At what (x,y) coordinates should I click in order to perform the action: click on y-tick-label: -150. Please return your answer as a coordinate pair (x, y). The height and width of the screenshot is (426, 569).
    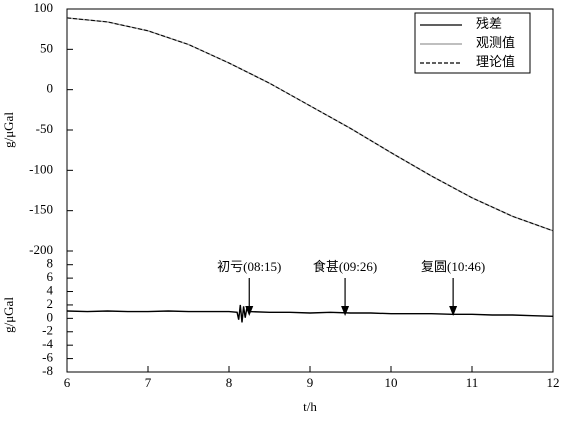
    Looking at the image, I should click on (41, 209).